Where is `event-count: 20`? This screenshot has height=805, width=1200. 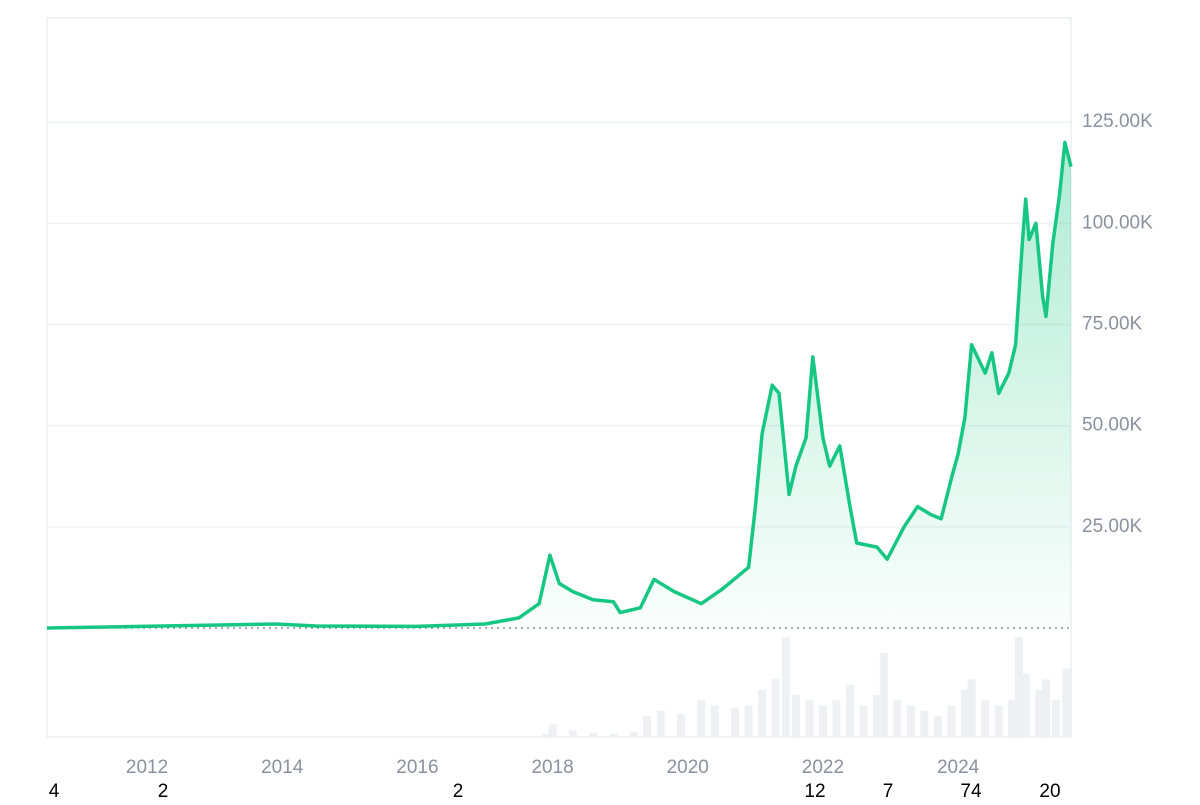 event-count: 20 is located at coordinates (1049, 790).